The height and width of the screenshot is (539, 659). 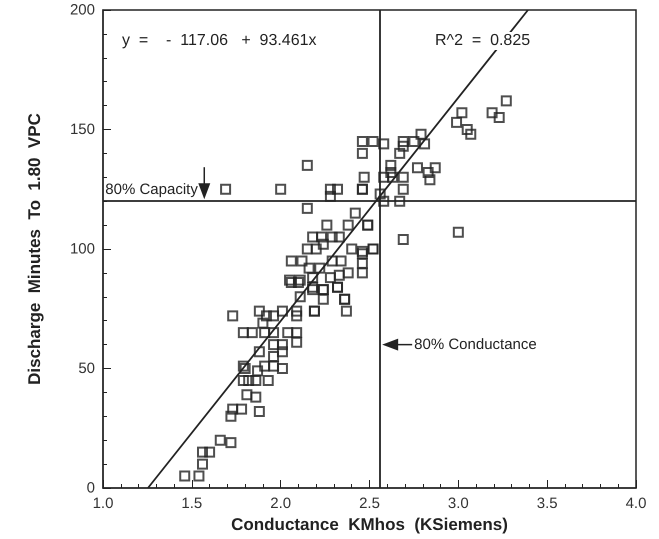 I want to click on x-tick-label: 3.5, so click(x=547, y=503).